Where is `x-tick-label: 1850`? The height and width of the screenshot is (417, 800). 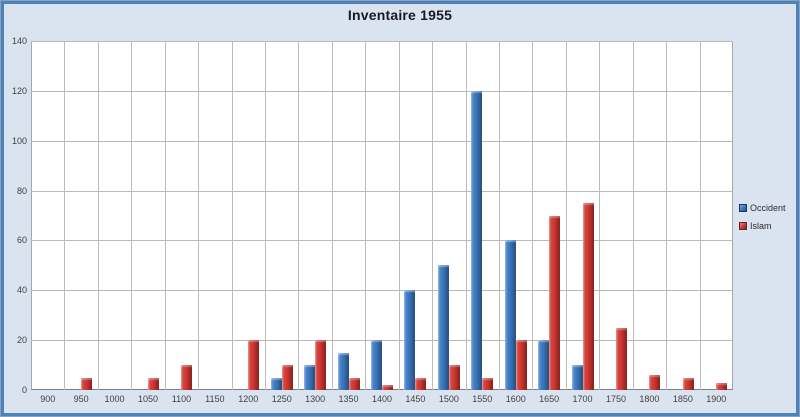
x-tick-label: 1850 is located at coordinates (682, 399).